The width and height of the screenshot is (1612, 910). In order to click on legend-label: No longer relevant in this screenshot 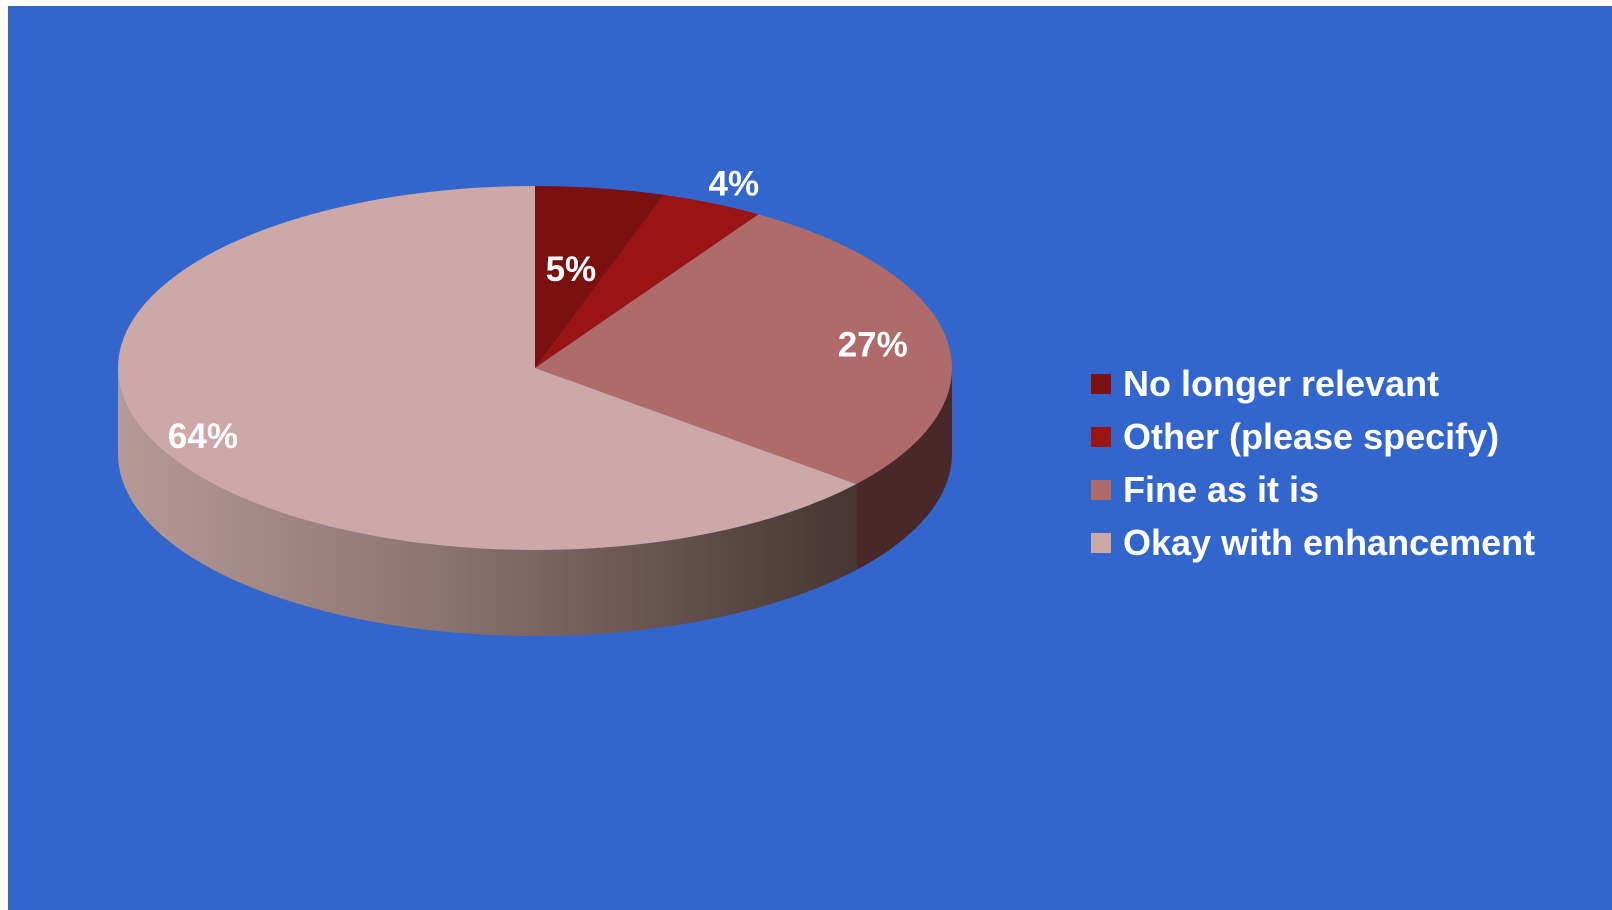, I will do `click(1281, 384)`.